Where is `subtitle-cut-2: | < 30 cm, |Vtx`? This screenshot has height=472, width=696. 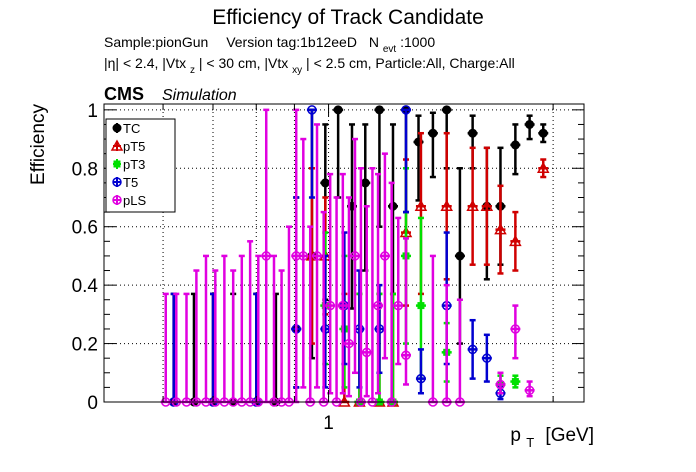 subtitle-cut-2: | < 30 cm, |Vtx is located at coordinates (243, 63).